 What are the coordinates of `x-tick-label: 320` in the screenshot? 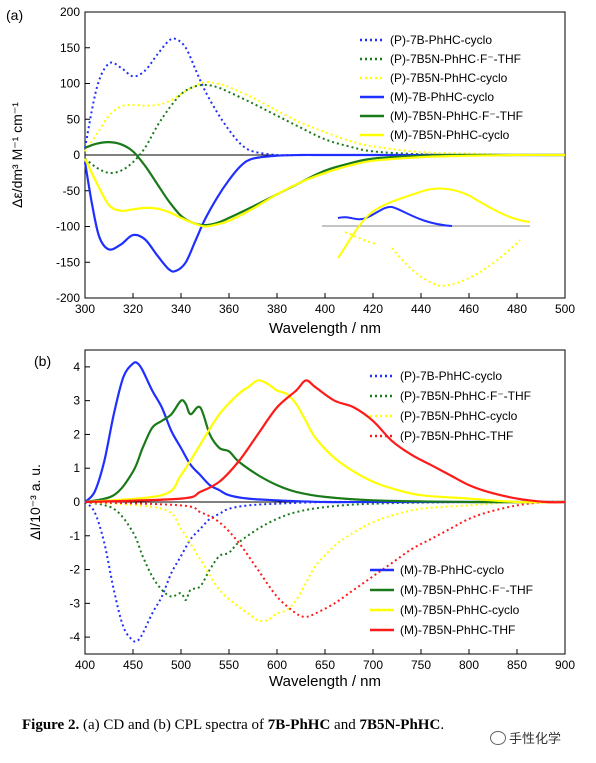 It's located at (133, 309).